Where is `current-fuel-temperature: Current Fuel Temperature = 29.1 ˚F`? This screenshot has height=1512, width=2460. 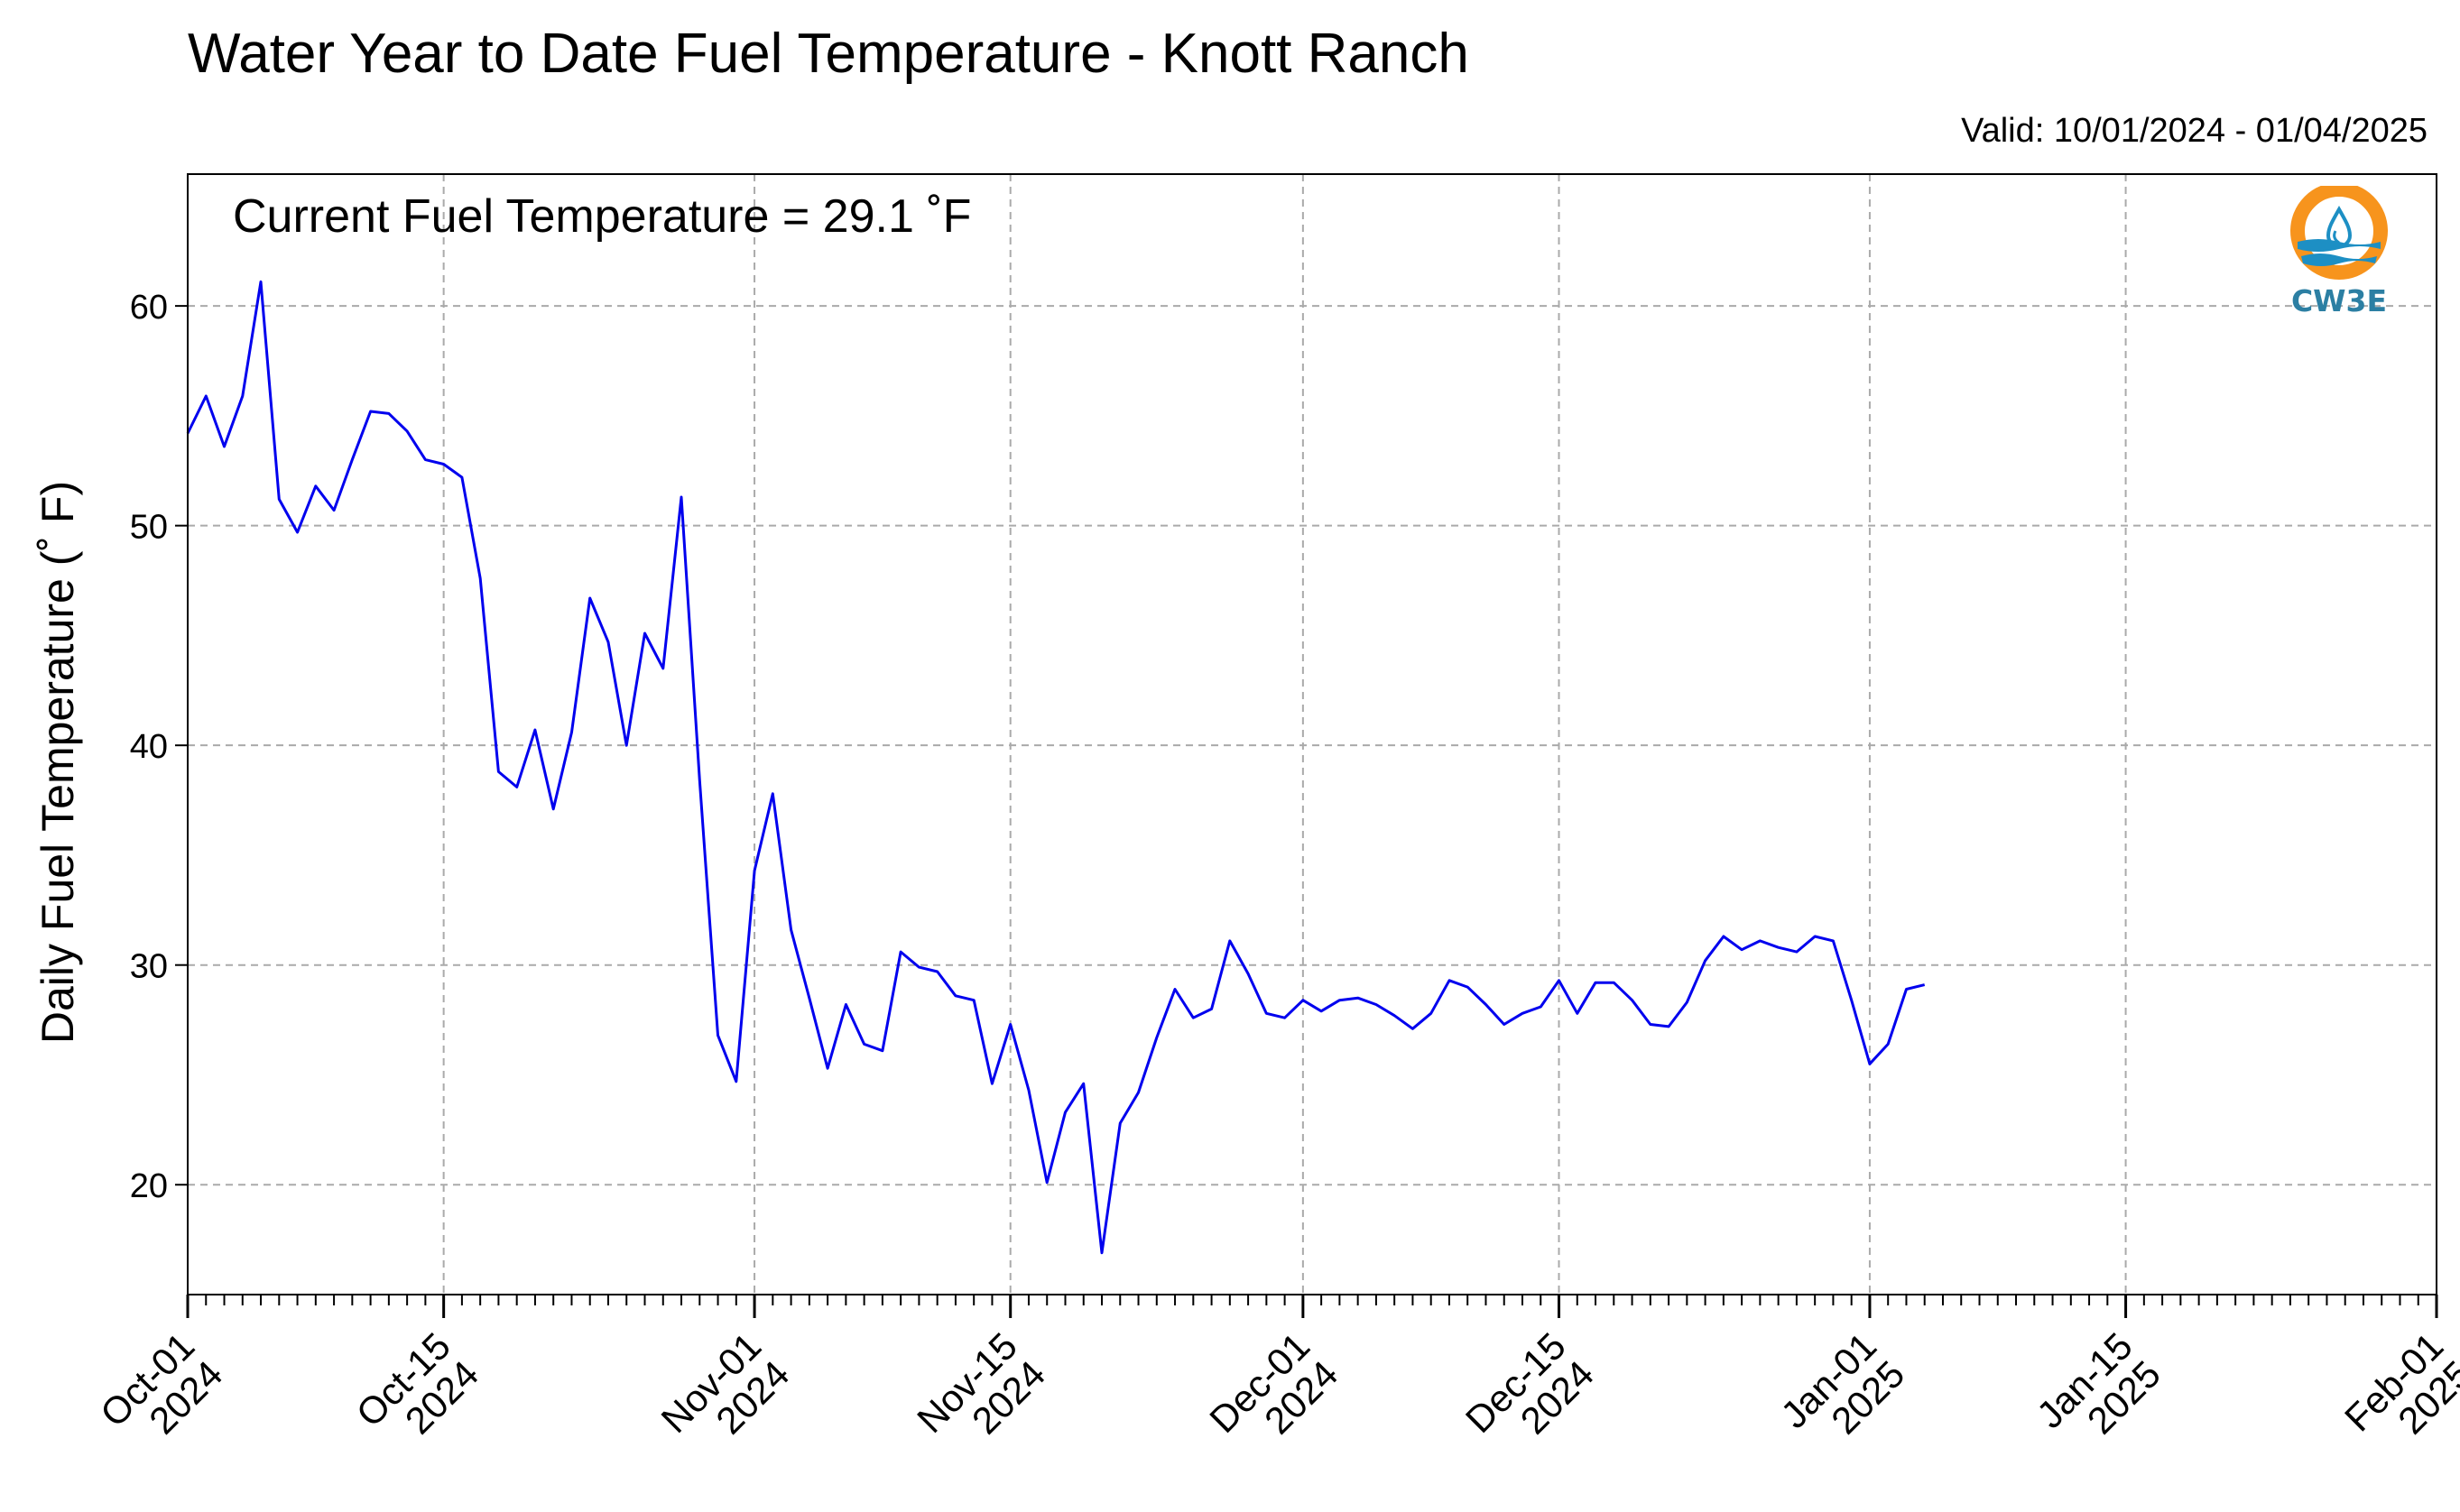 current-fuel-temperature: Current Fuel Temperature = 29.1 ˚F is located at coordinates (602, 216).